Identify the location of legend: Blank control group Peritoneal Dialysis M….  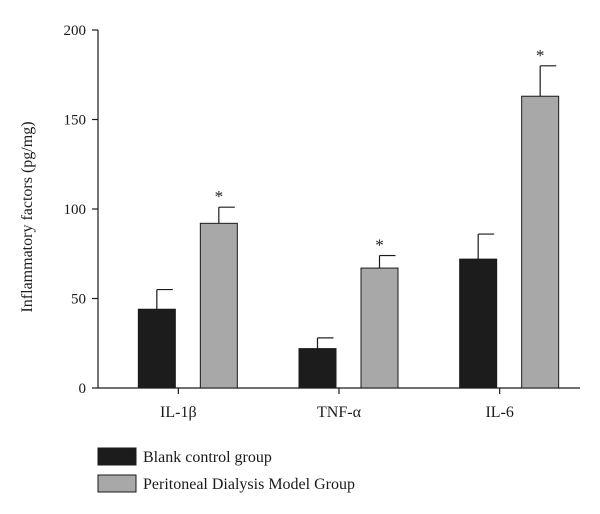
(226, 470).